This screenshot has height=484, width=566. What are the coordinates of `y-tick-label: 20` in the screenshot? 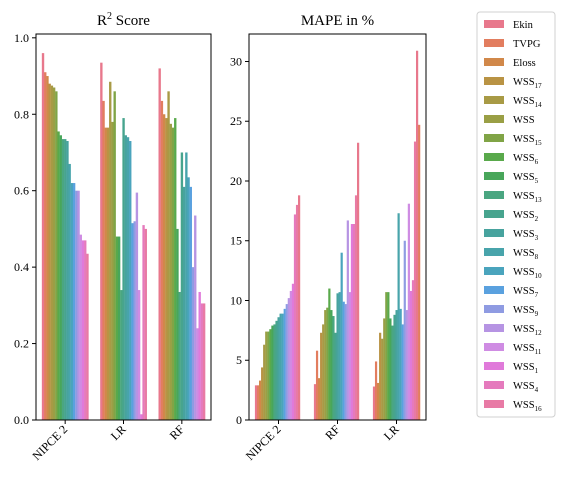 It's located at (236, 181).